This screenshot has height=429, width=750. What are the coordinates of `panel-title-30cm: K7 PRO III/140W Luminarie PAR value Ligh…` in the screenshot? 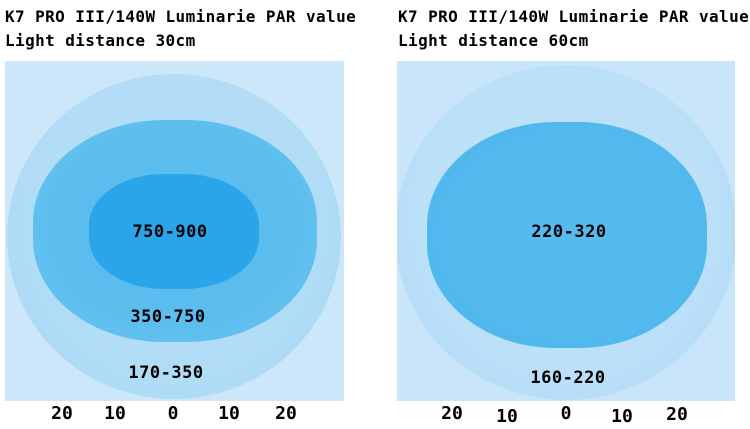 It's located at (180, 29).